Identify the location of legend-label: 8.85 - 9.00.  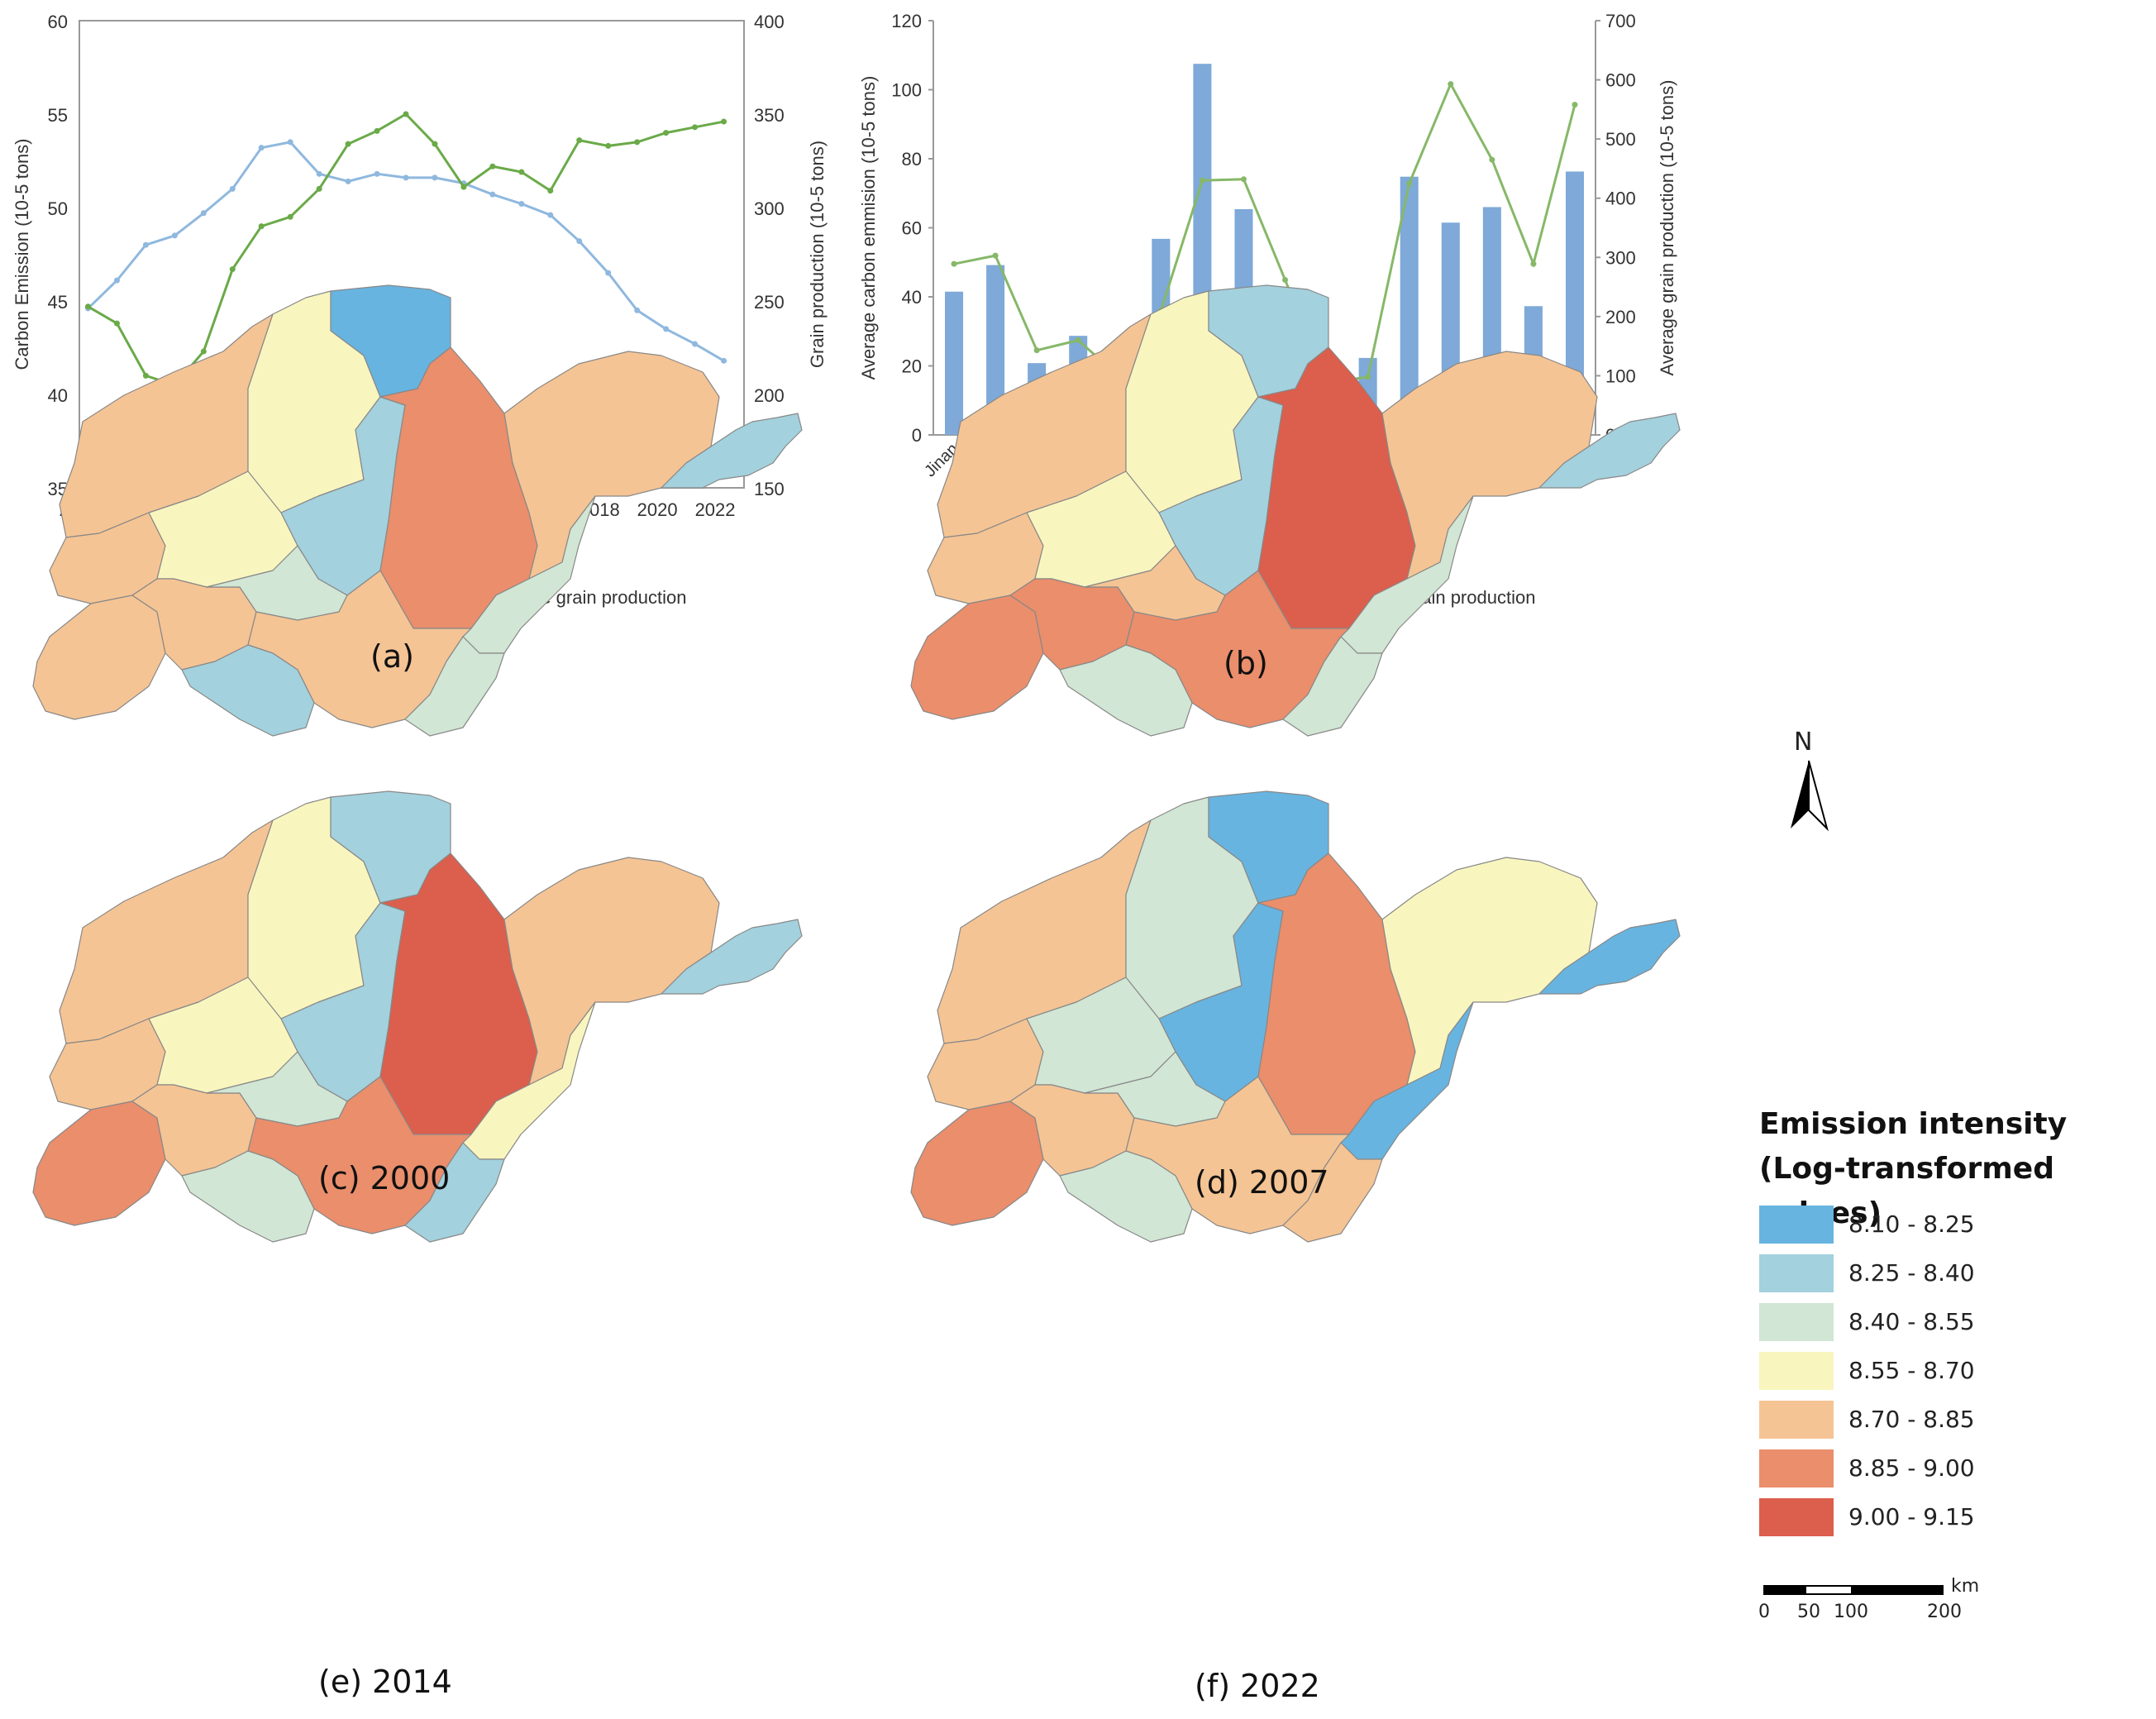
(1912, 1468).